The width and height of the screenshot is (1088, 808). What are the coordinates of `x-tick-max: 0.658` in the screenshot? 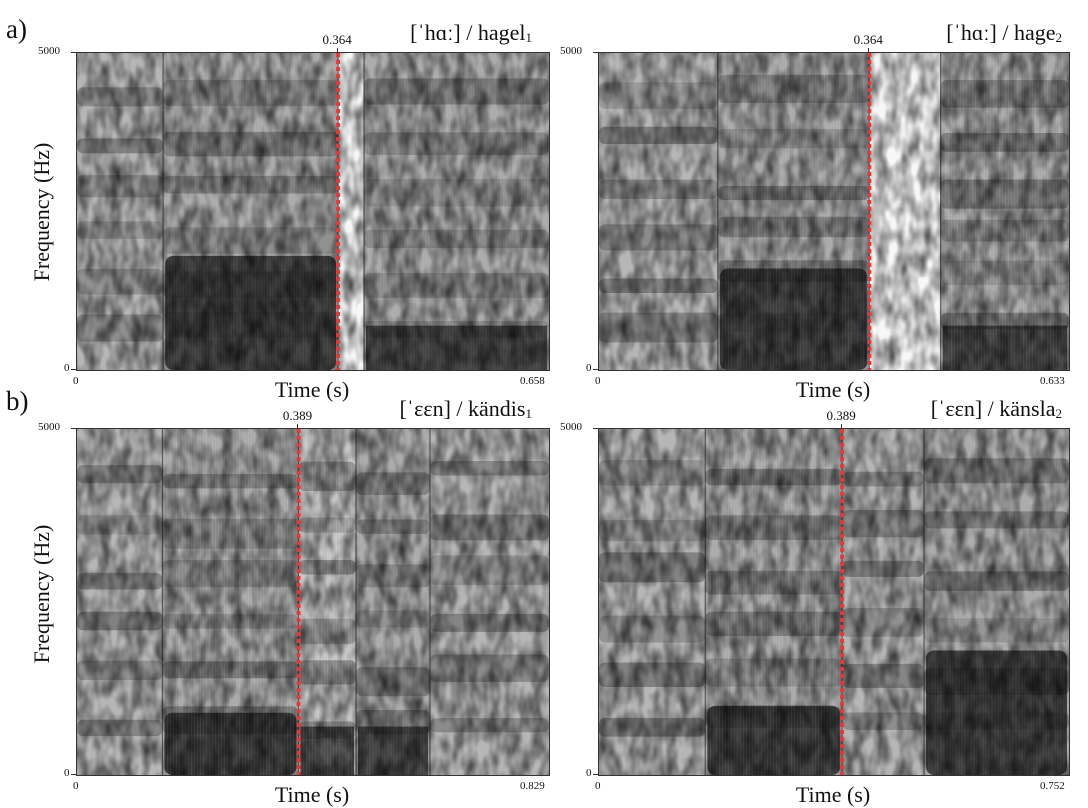 It's located at (532, 381).